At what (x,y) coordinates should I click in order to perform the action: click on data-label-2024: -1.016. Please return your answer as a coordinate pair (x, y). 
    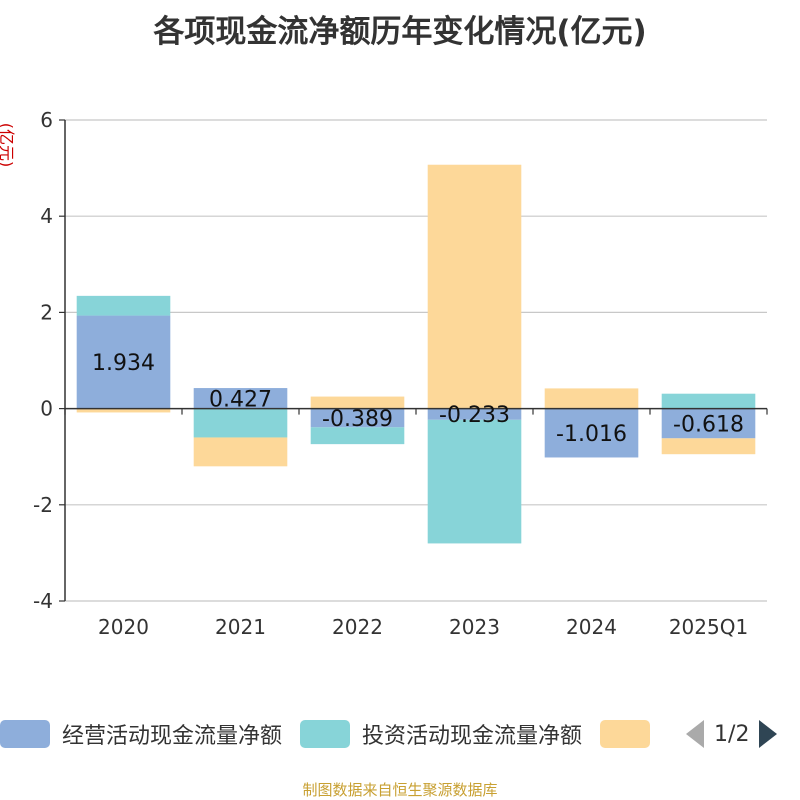
    Looking at the image, I should click on (591, 434).